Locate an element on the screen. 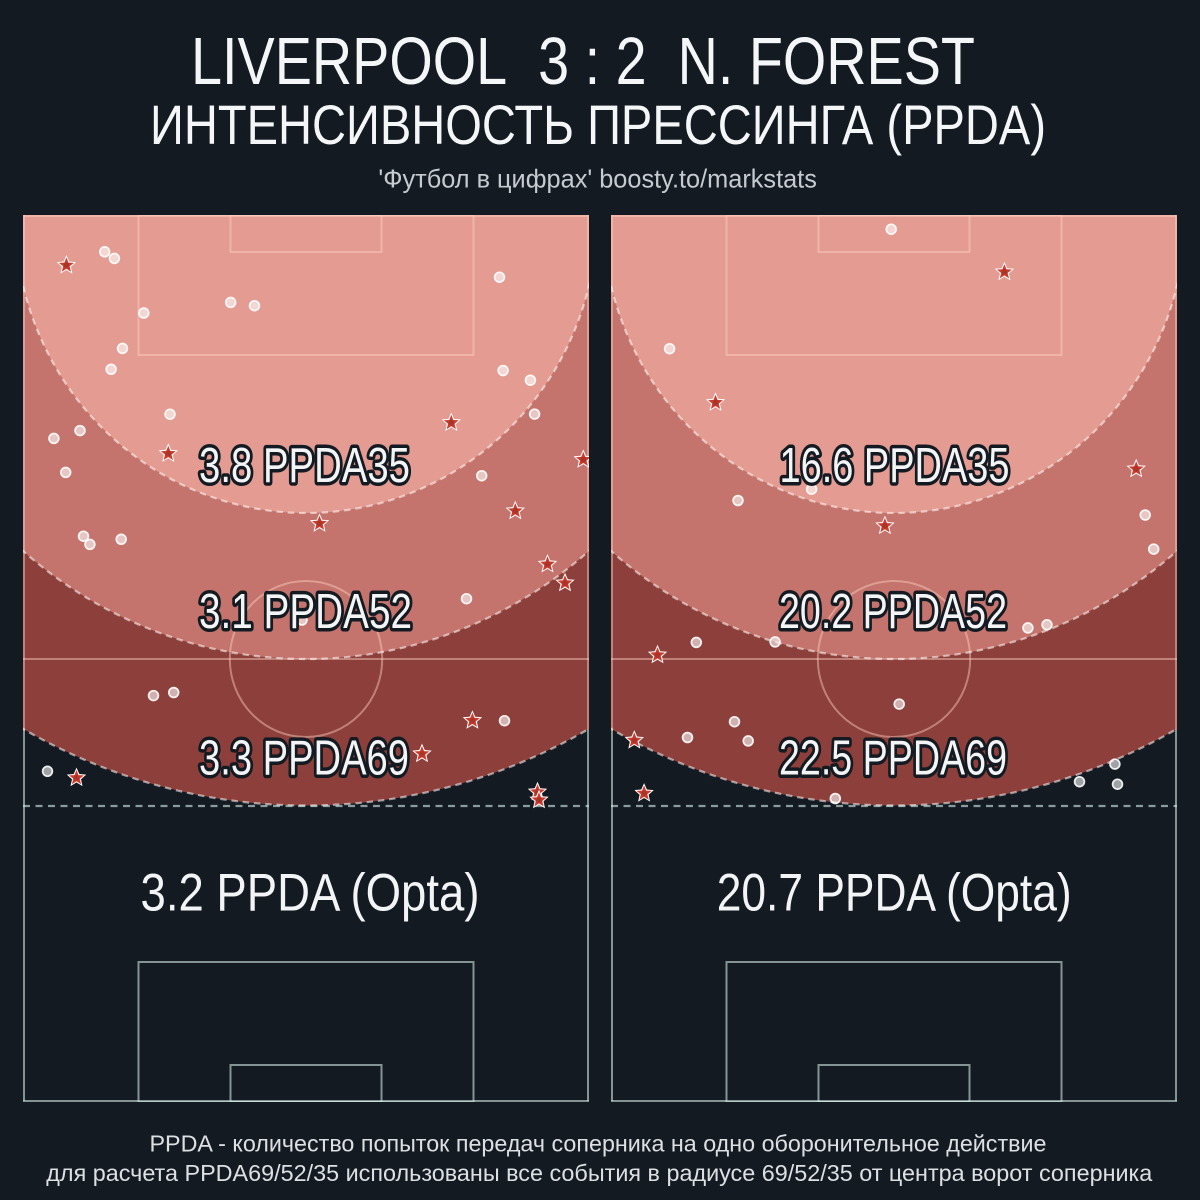 The height and width of the screenshot is (1200, 1200). svg-text: 3.3 PPDA69 is located at coordinates (304, 759).